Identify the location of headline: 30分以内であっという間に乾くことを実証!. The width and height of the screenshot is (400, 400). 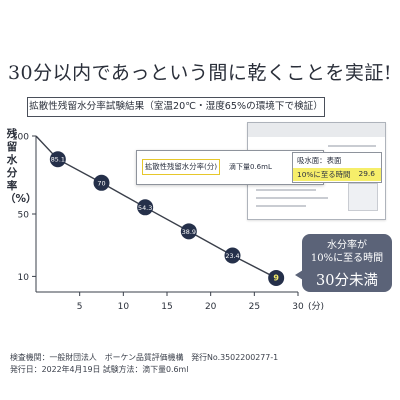
(200, 73).